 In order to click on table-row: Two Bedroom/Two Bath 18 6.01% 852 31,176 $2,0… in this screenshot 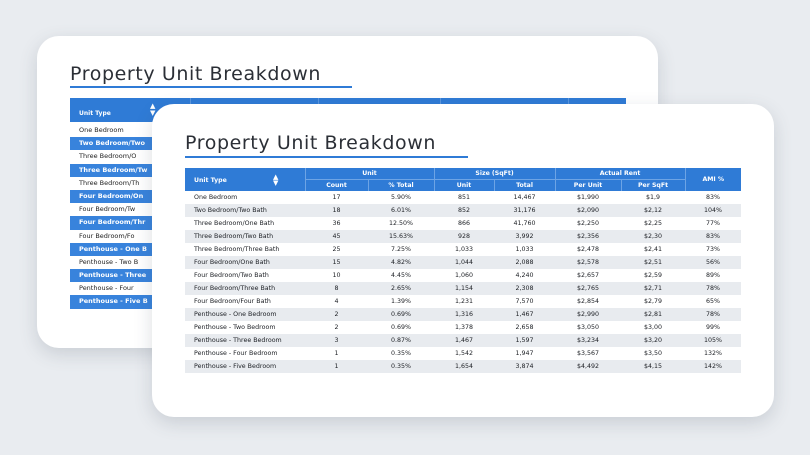, I will do `click(463, 210)`.